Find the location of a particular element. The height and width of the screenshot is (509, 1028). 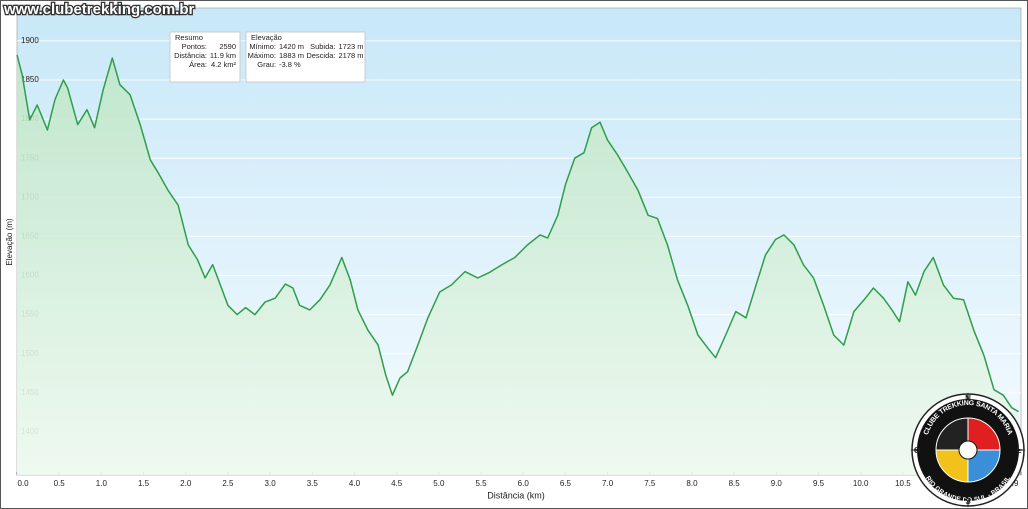

compass-letter: O is located at coordinates (917, 450).